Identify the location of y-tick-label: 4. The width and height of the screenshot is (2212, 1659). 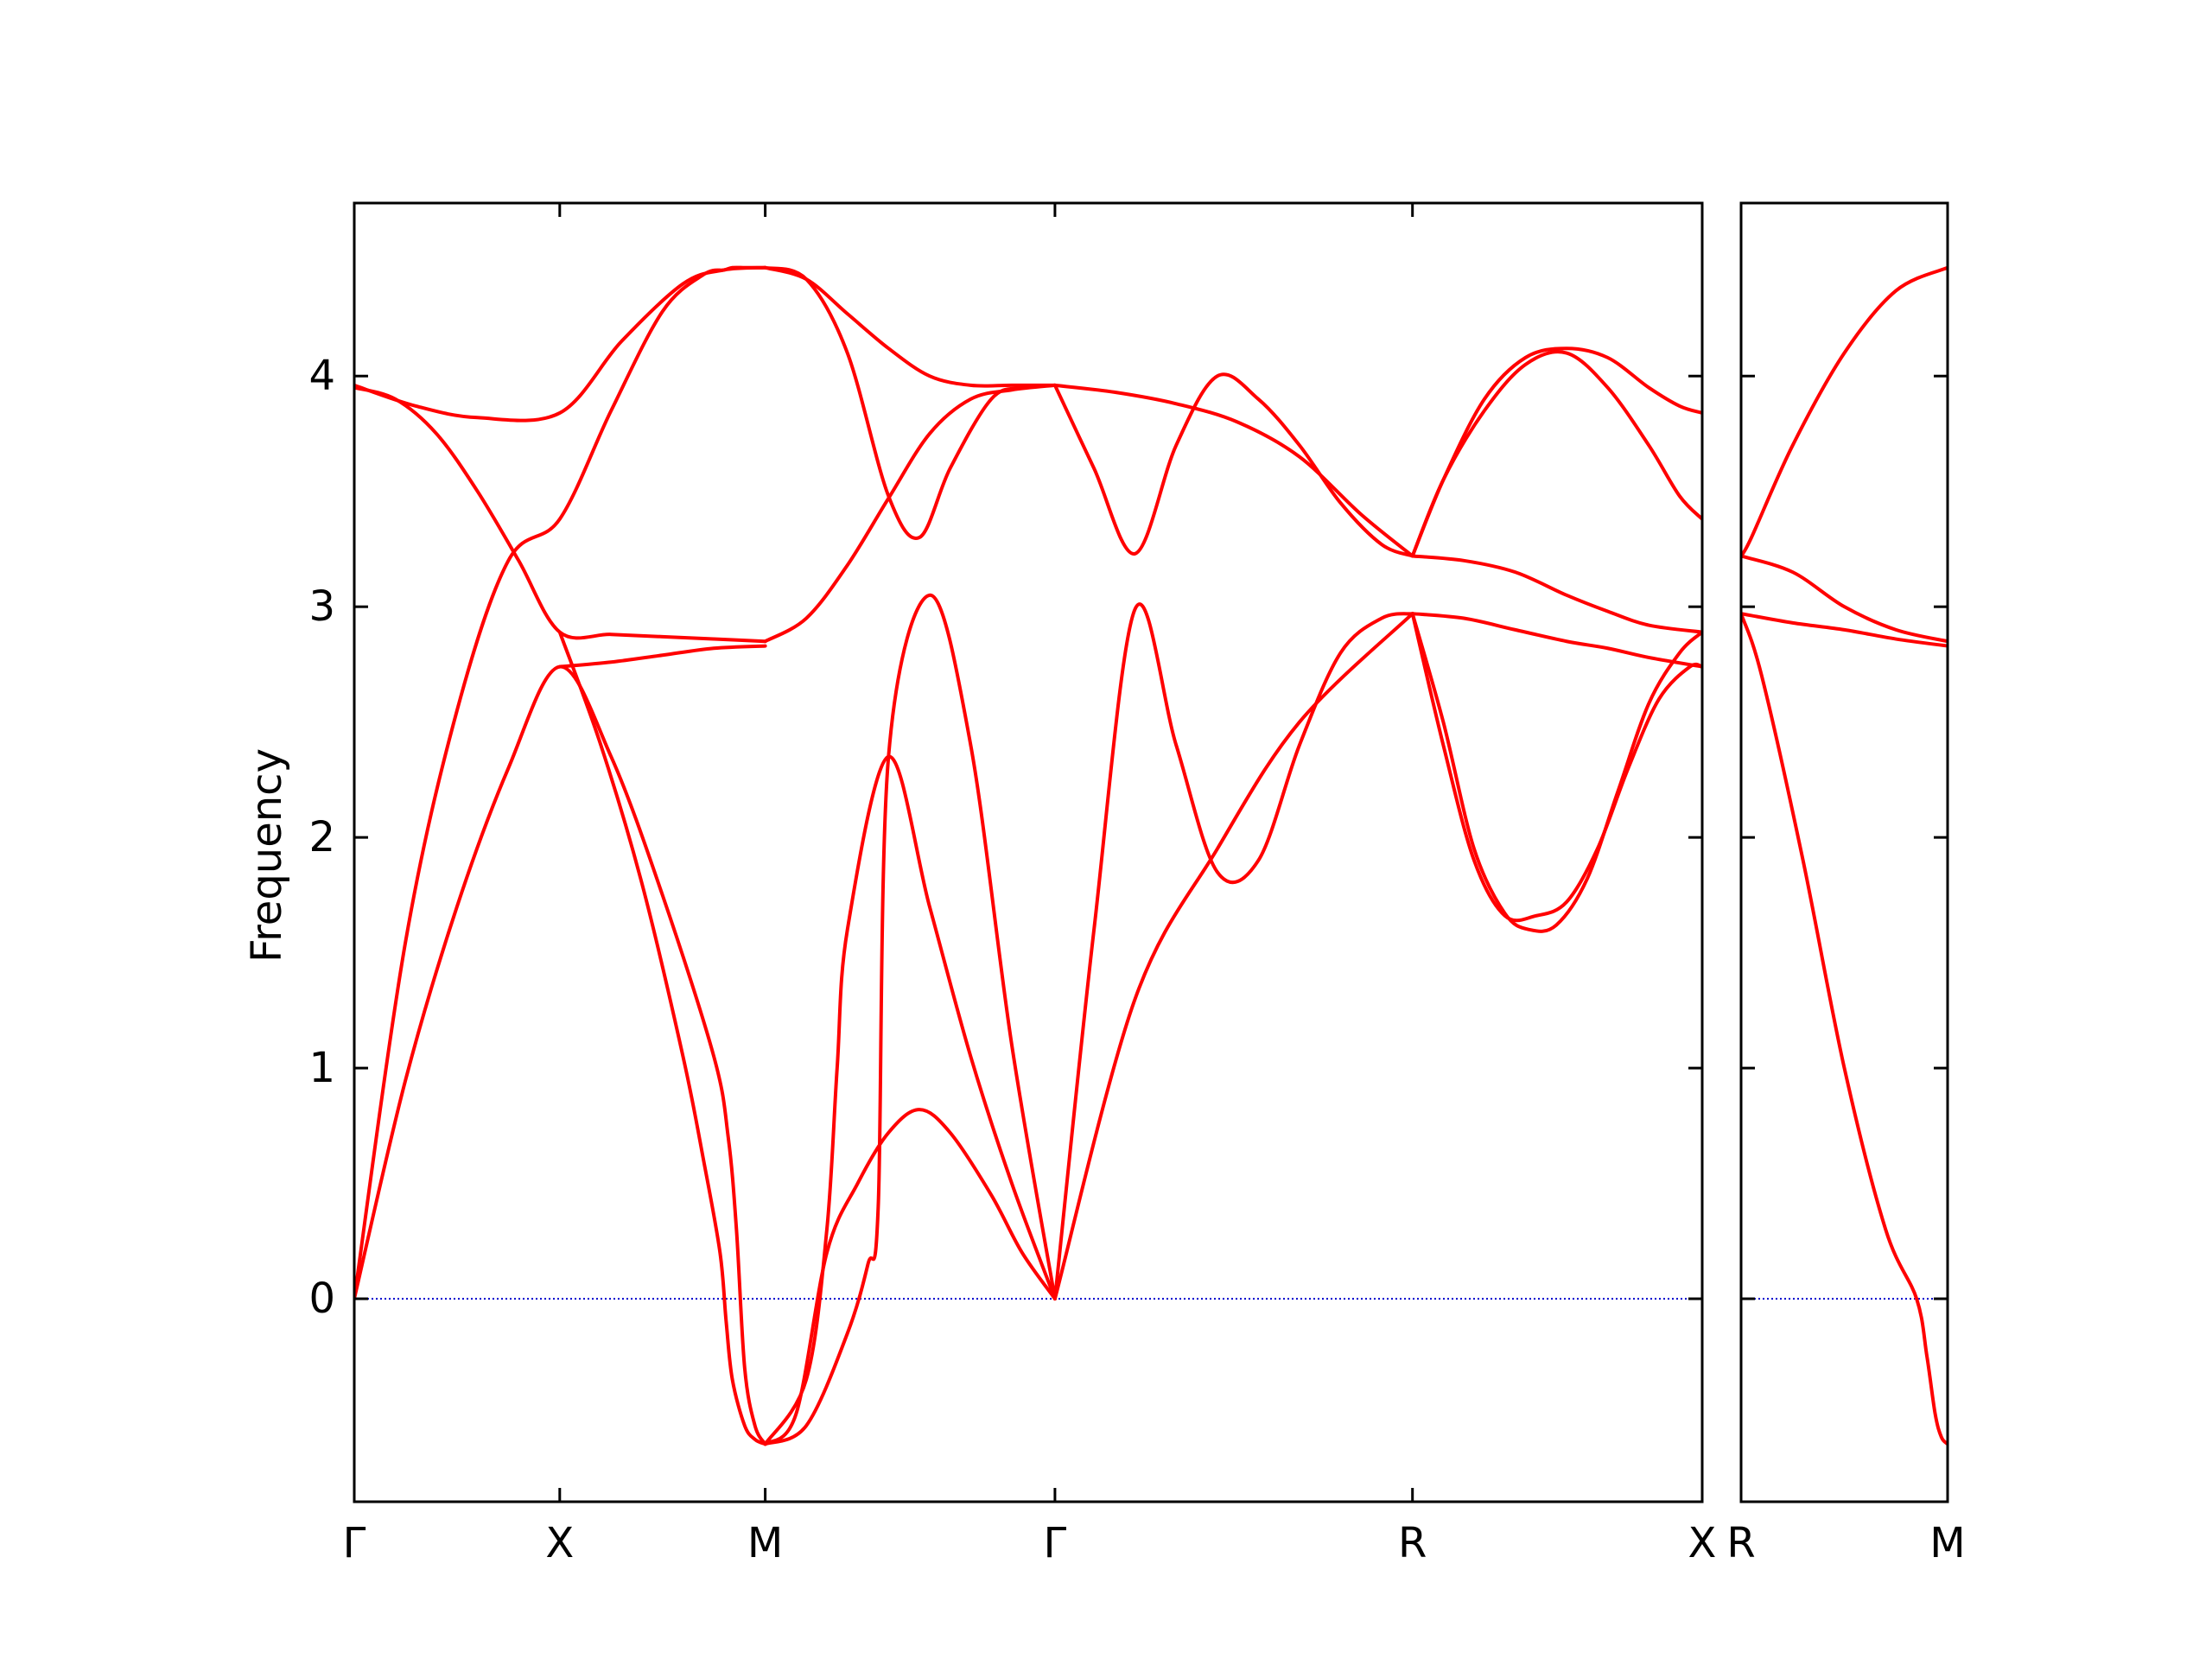
(321, 376).